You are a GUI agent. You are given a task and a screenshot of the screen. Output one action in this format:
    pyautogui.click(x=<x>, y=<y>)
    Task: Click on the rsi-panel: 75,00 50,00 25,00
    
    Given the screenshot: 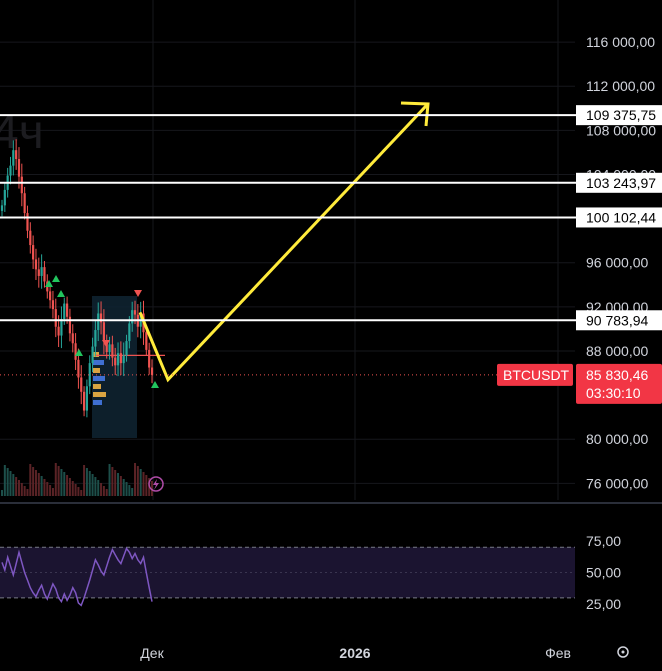 What is the action you would take?
    pyautogui.click(x=310, y=572)
    